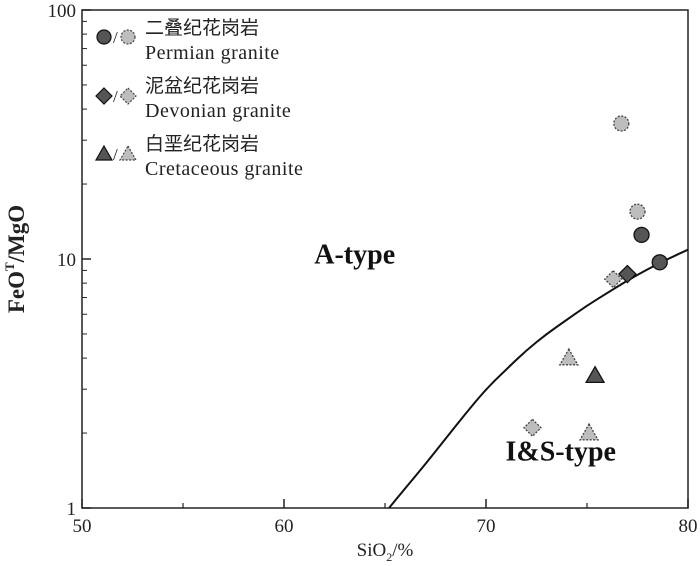  I want to click on legend-marker-light-triangle, so click(128, 152).